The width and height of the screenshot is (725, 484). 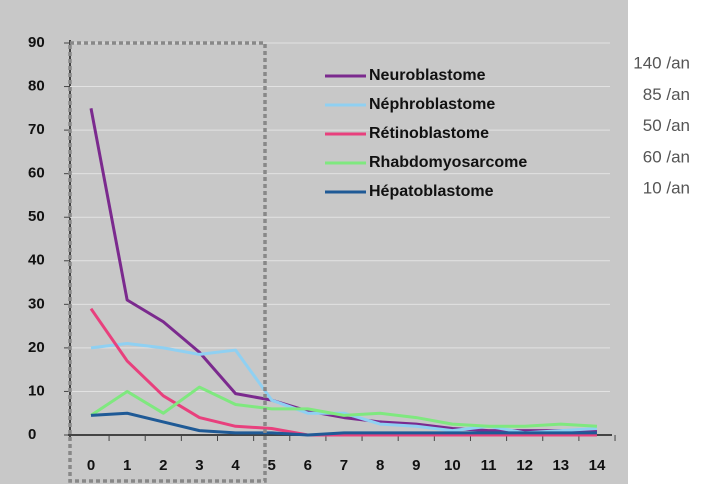 What do you see at coordinates (666, 94) in the screenshot?
I see `annotation: 85 /an` at bounding box center [666, 94].